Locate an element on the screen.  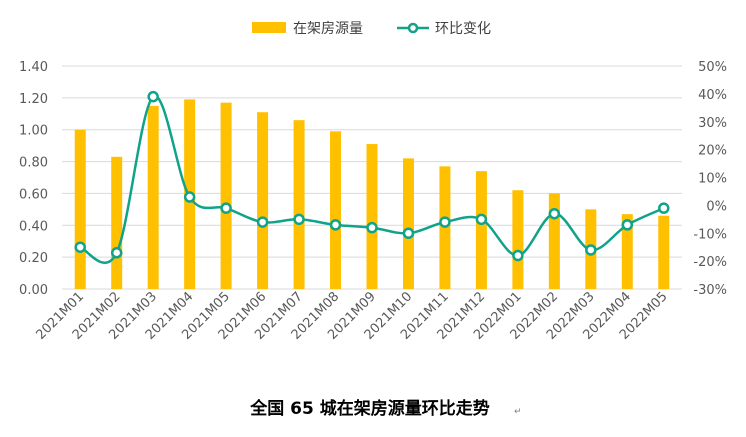
right-axis-ticks: -30% -20% -10% 0% 10% 20% 30% 40% 50% is located at coordinates (710, 179).